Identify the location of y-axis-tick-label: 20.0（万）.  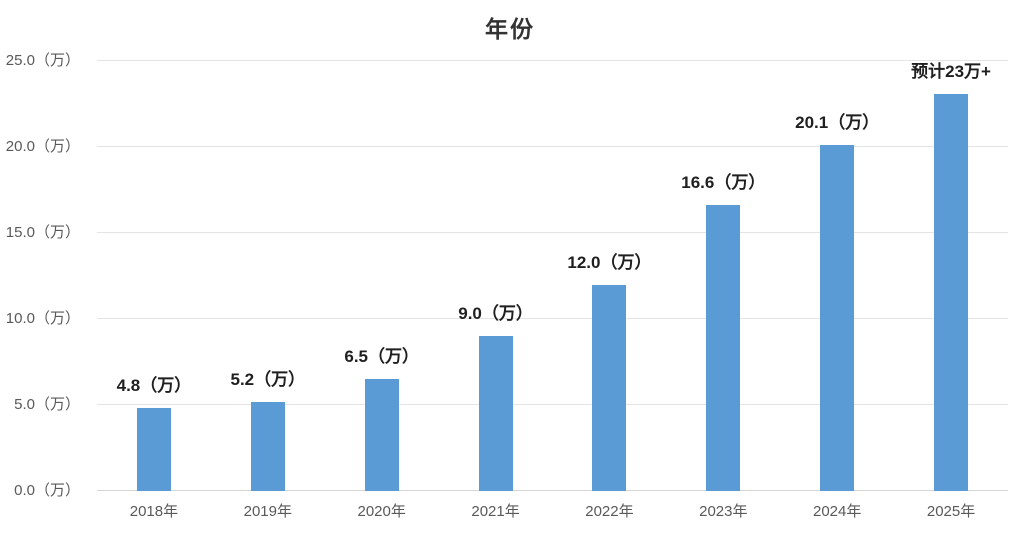
(42, 146).